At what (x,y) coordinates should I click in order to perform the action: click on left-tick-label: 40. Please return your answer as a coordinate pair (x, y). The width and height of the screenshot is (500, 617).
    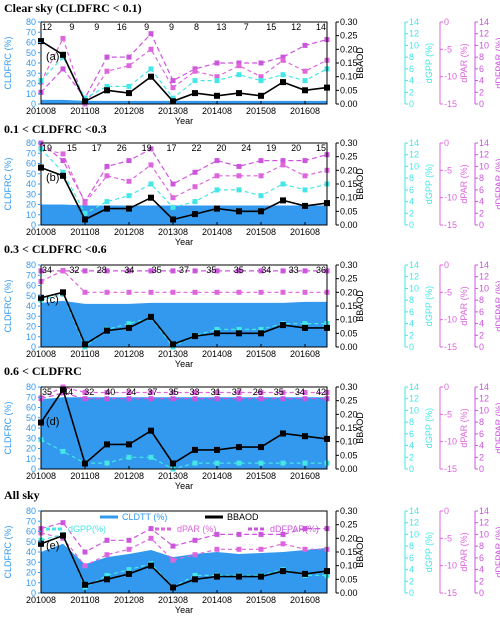
    Looking at the image, I should click on (31, 552).